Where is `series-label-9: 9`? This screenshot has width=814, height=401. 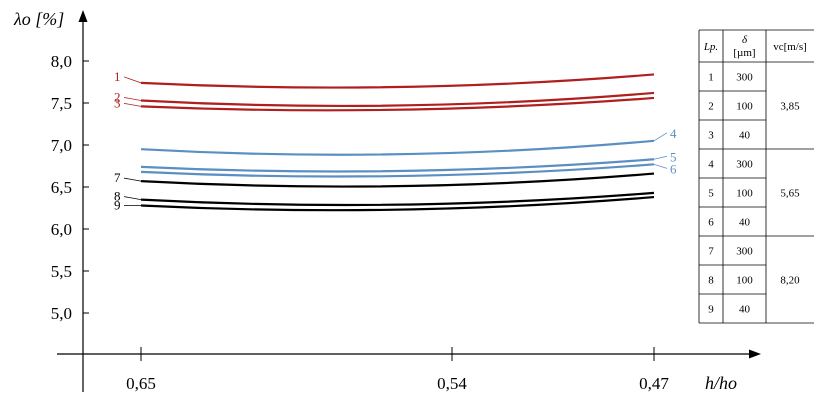 series-label-9: 9 is located at coordinates (117, 204).